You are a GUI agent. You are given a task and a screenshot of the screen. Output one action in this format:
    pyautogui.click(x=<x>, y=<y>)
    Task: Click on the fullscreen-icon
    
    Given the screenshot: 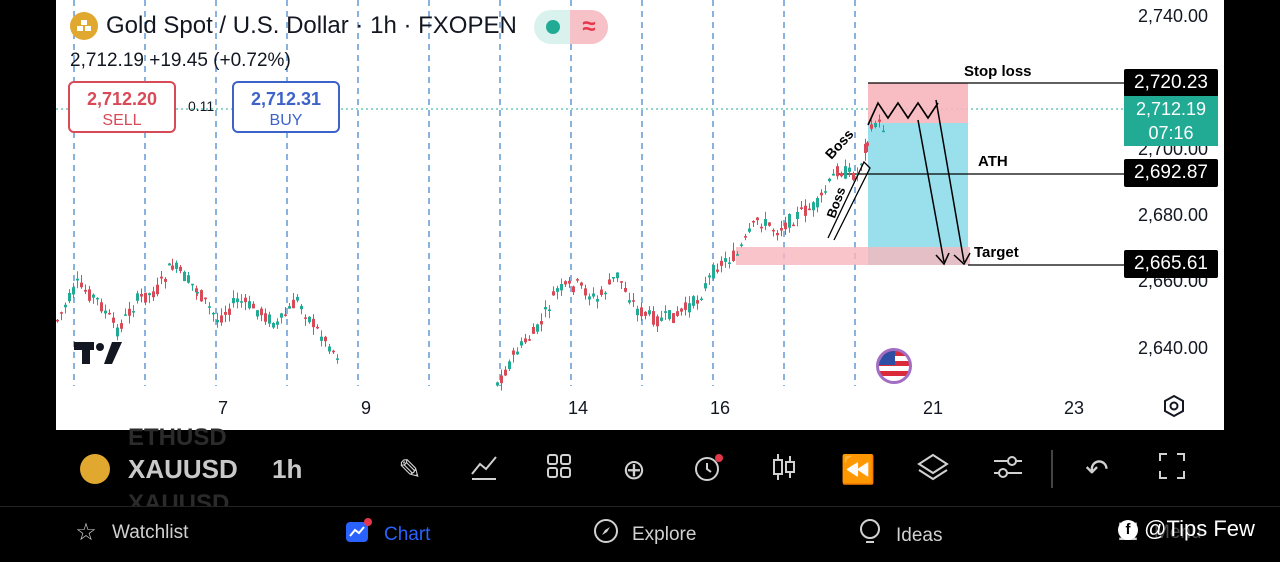 What is the action you would take?
    pyautogui.click(x=1172, y=470)
    